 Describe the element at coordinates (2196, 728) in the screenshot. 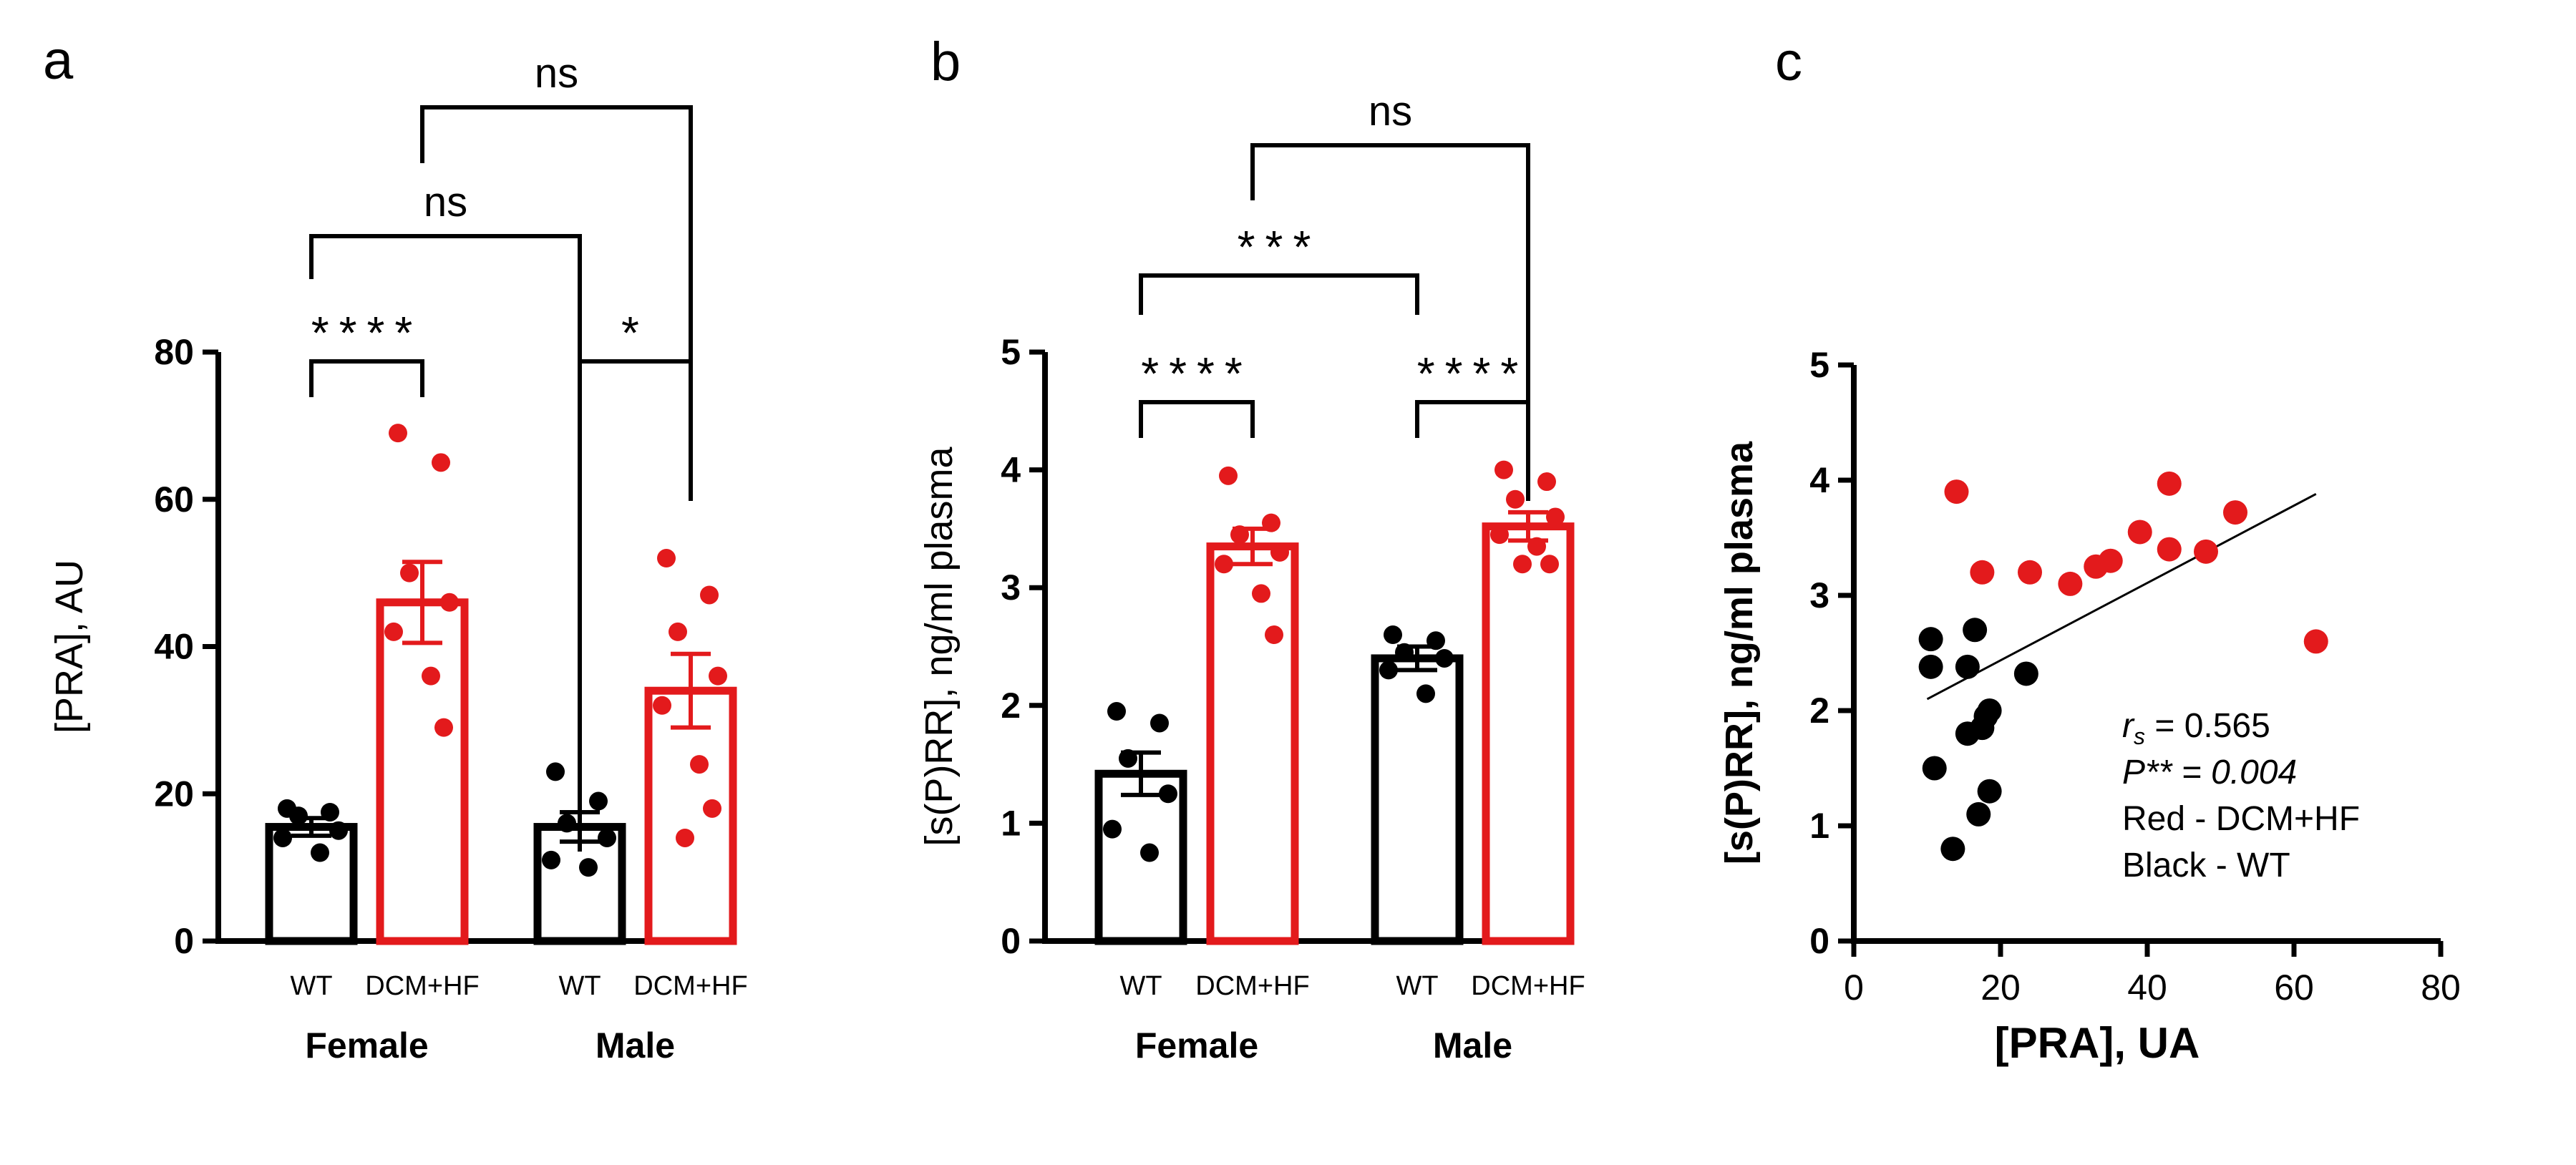

I see `stat-rs: rs = 0.565` at that location.